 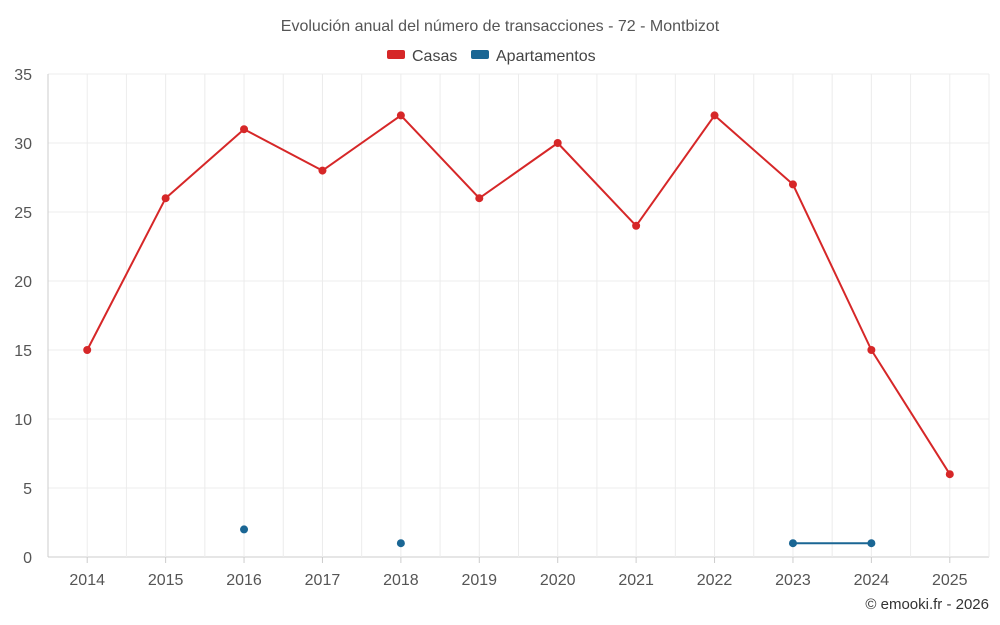 I want to click on y-tick-label: 0, so click(x=27, y=558).